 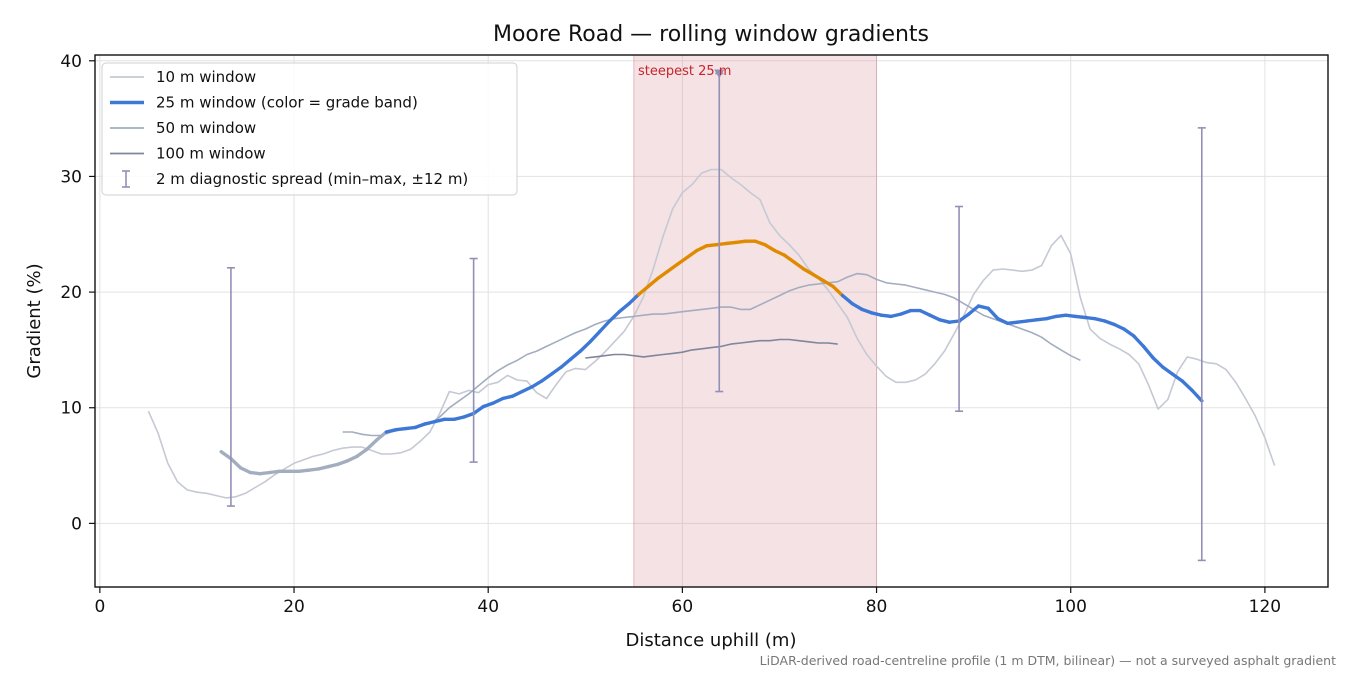 What do you see at coordinates (99, 607) in the screenshot?
I see `x-tick-label: 0` at bounding box center [99, 607].